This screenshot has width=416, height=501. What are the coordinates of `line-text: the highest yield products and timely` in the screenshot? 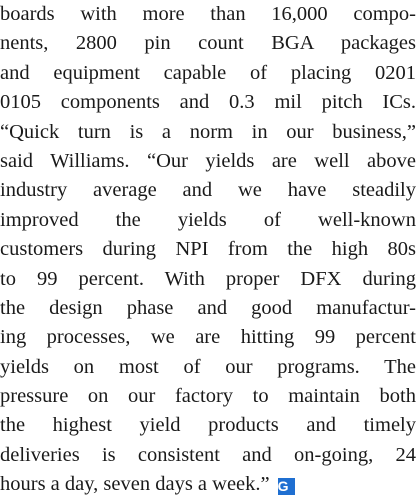 It's located at (208, 425).